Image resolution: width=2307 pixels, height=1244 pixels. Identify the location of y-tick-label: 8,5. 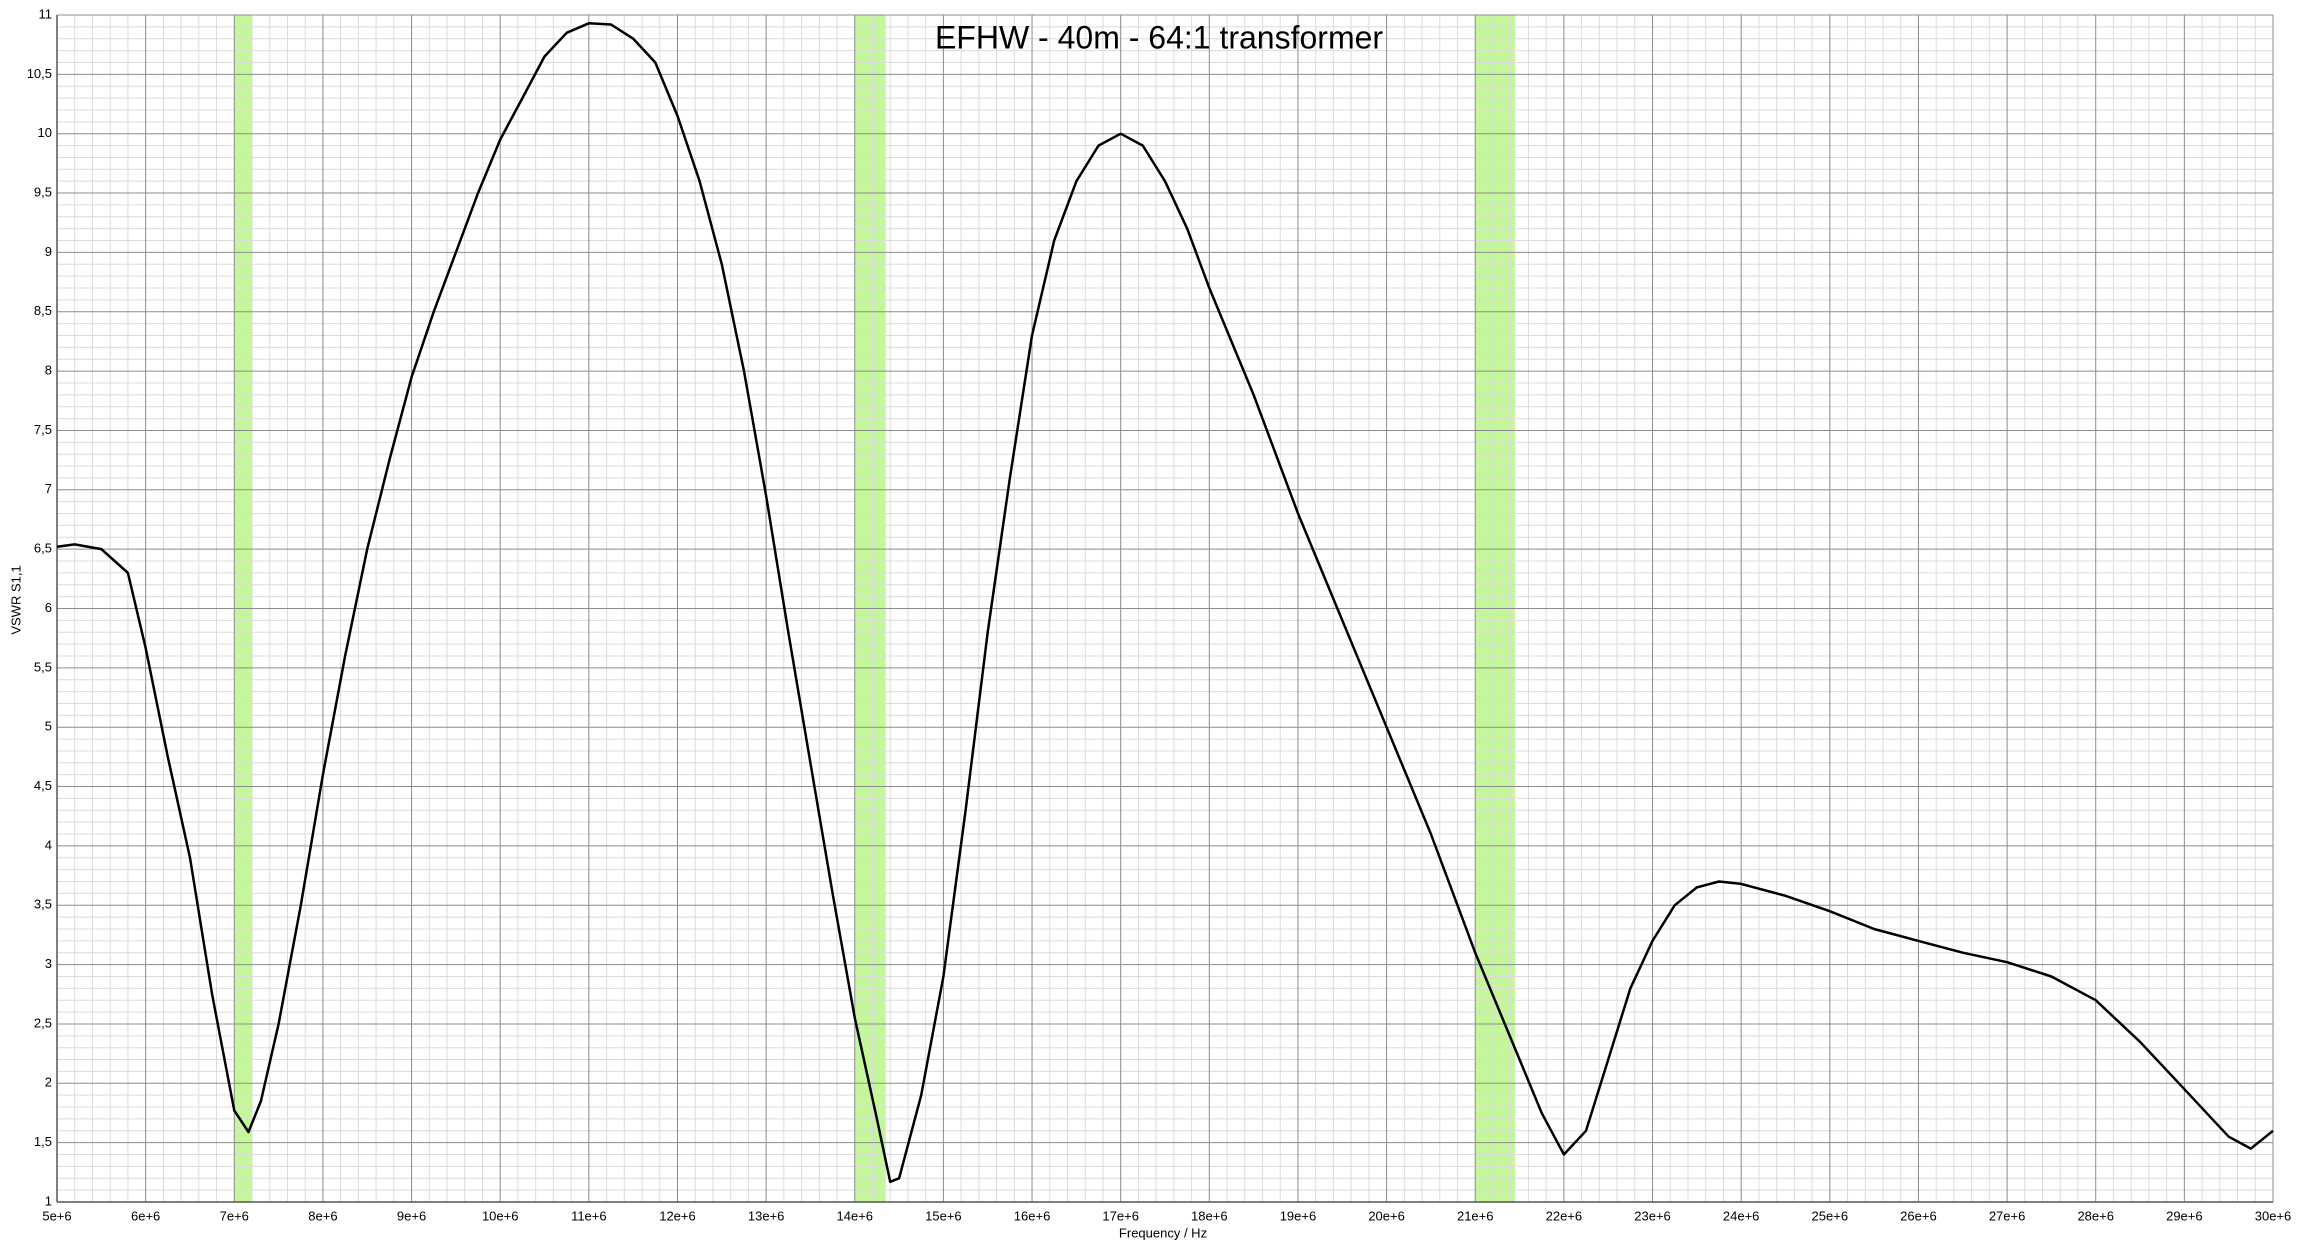
(43, 310).